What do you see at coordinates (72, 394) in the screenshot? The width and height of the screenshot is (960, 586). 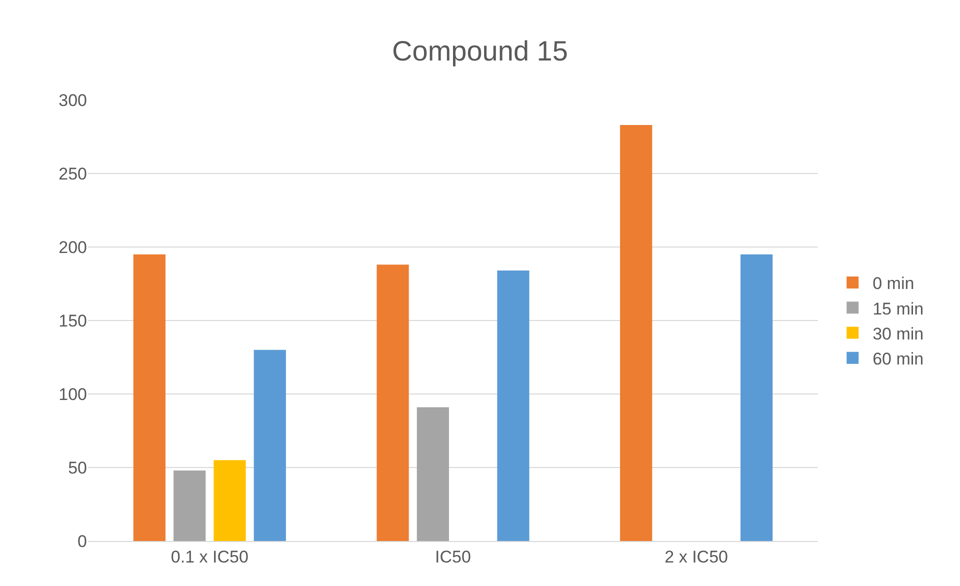 I see `y-tick-label: 100` at bounding box center [72, 394].